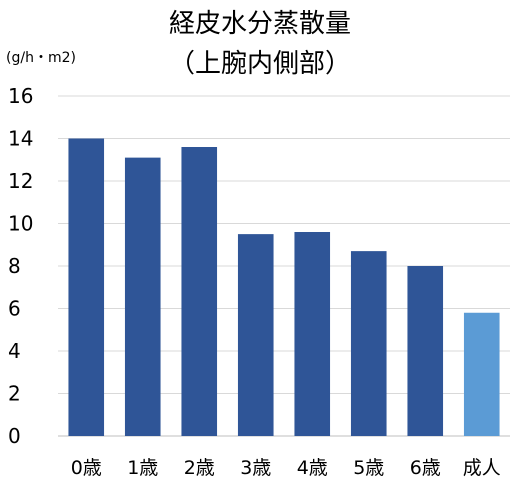  Describe the element at coordinates (260, 24) in the screenshot. I see `chart-title-line-1: 経皮水分蒸散量` at that location.